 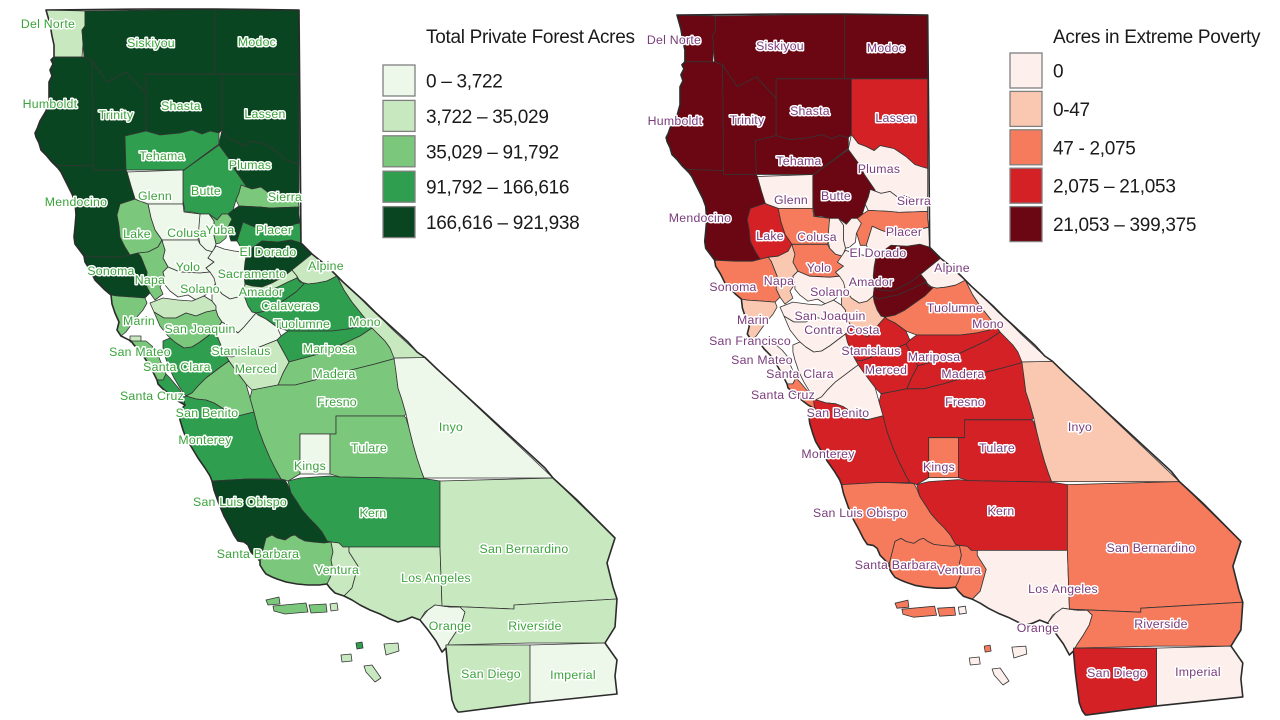 What do you see at coordinates (199, 329) in the screenshot?
I see `svg-text: San Joaquin` at bounding box center [199, 329].